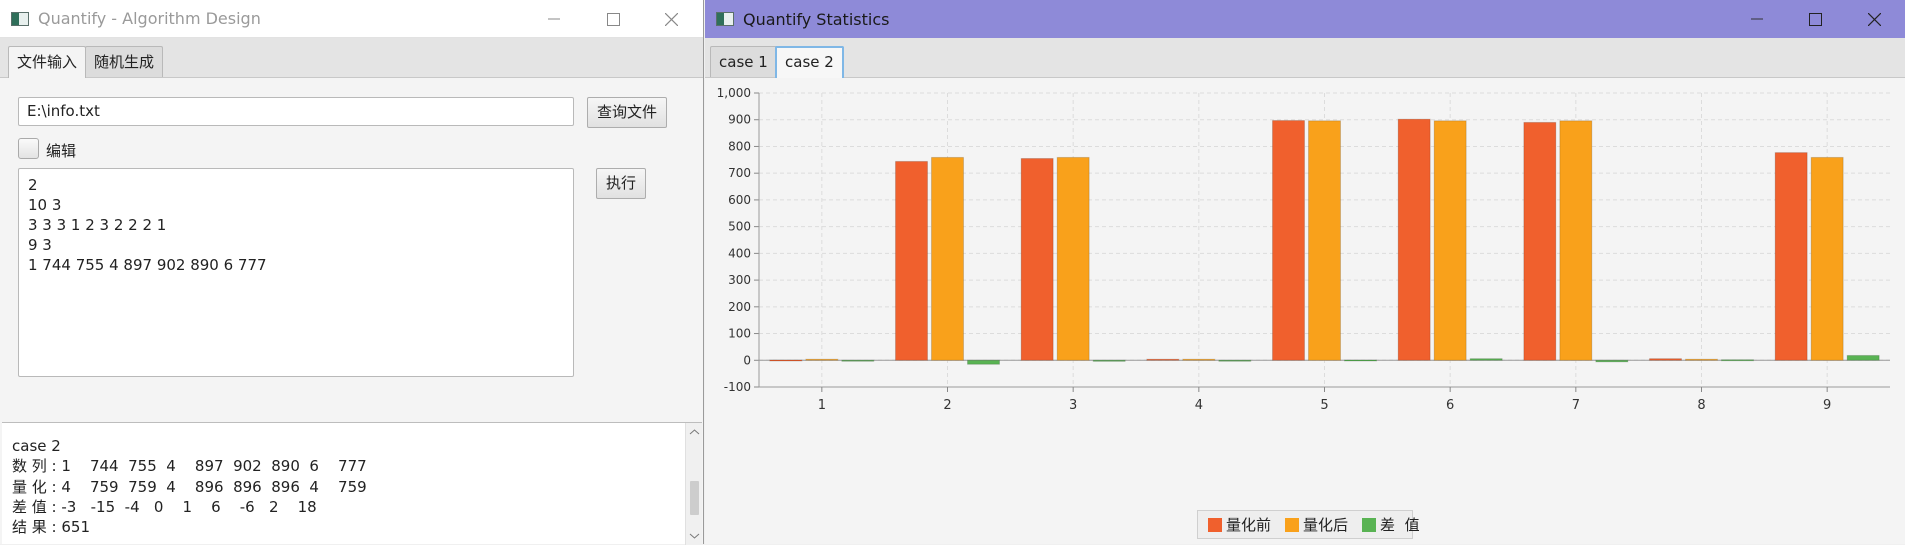  Describe the element at coordinates (61, 151) in the screenshot. I see `edit-label: 编辑` at that location.